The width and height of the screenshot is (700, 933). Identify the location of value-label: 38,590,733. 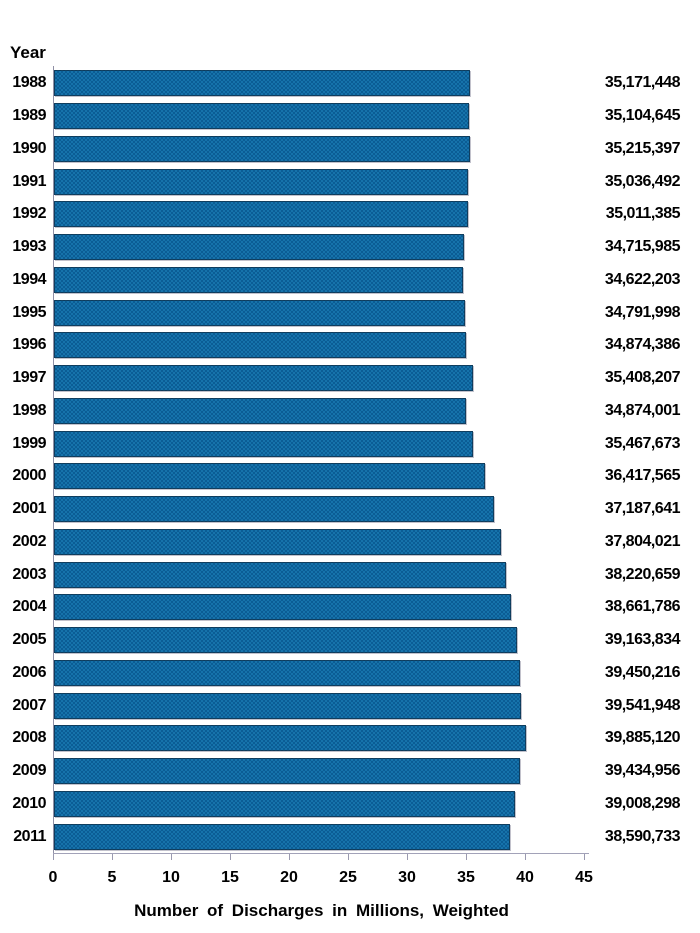
(642, 836).